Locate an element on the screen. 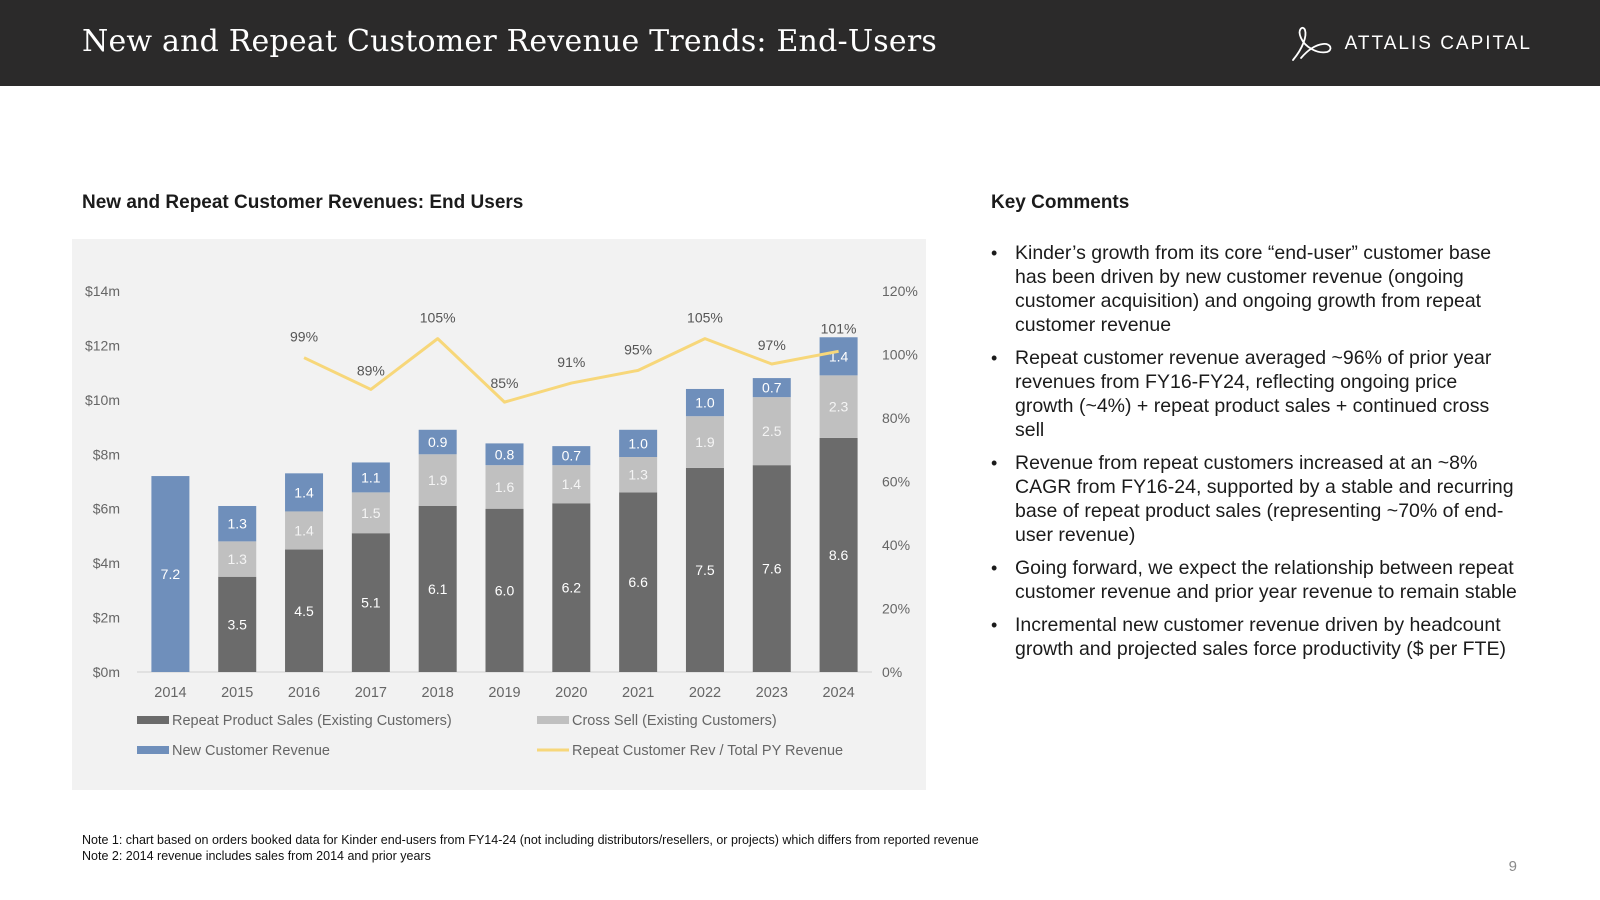 The image size is (1600, 900). bar-value-label: 0.9 is located at coordinates (438, 442).